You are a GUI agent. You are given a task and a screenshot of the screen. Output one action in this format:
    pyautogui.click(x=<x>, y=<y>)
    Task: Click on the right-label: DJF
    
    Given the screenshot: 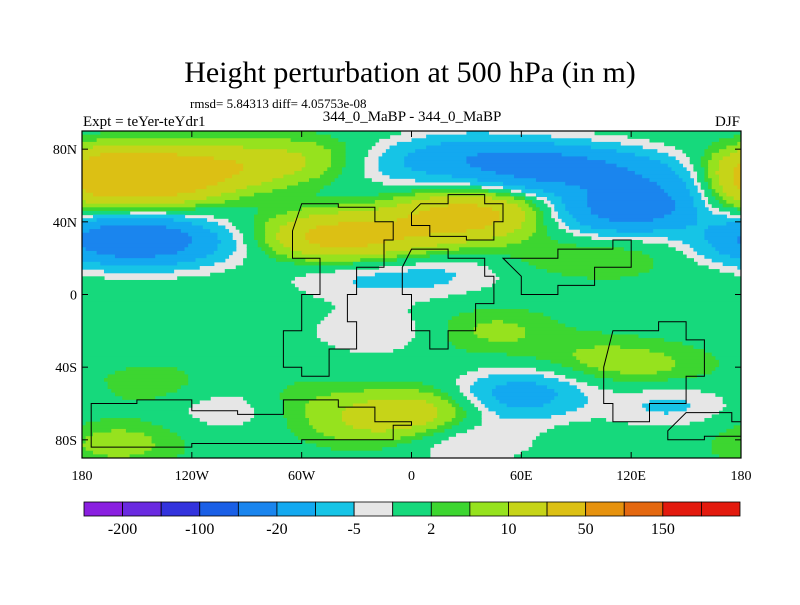 What is the action you would take?
    pyautogui.click(x=727, y=122)
    